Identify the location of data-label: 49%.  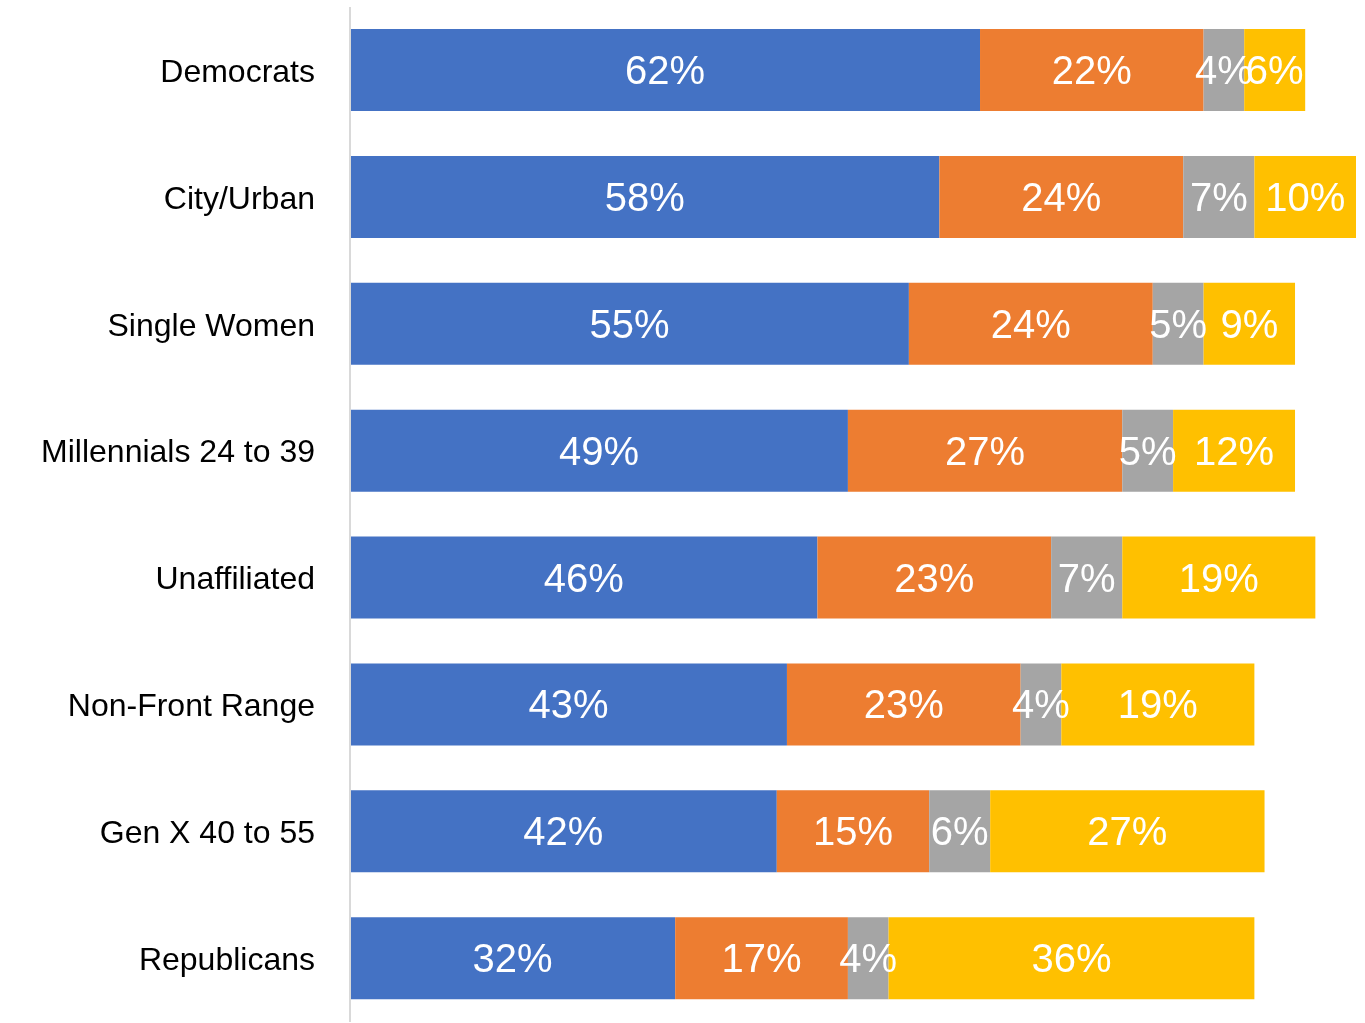
(598, 450).